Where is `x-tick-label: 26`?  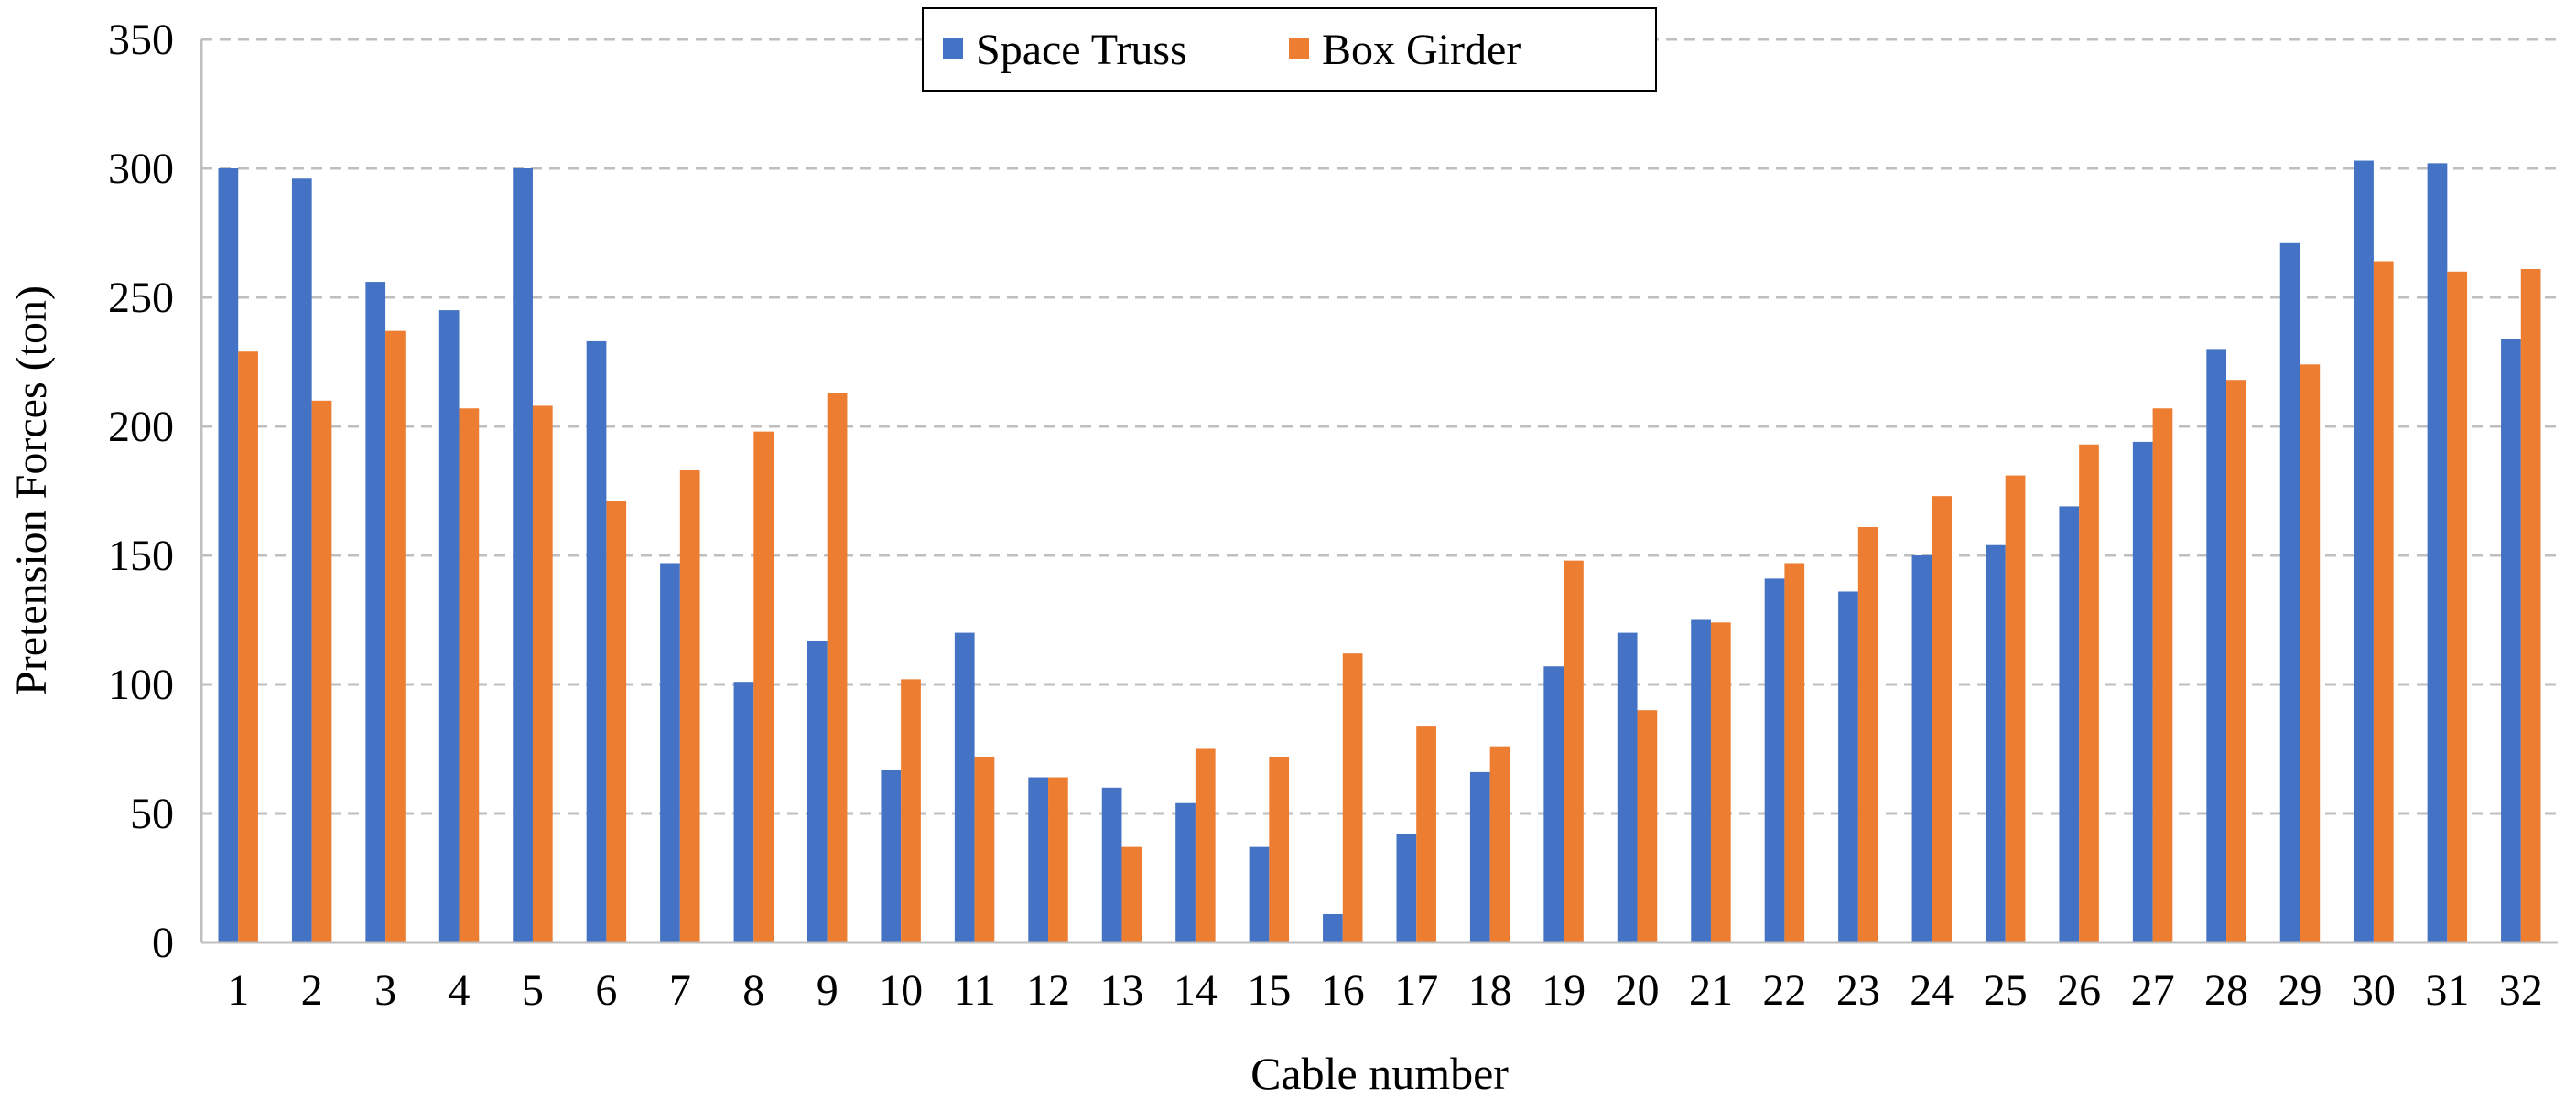
x-tick-label: 26 is located at coordinates (2079, 990).